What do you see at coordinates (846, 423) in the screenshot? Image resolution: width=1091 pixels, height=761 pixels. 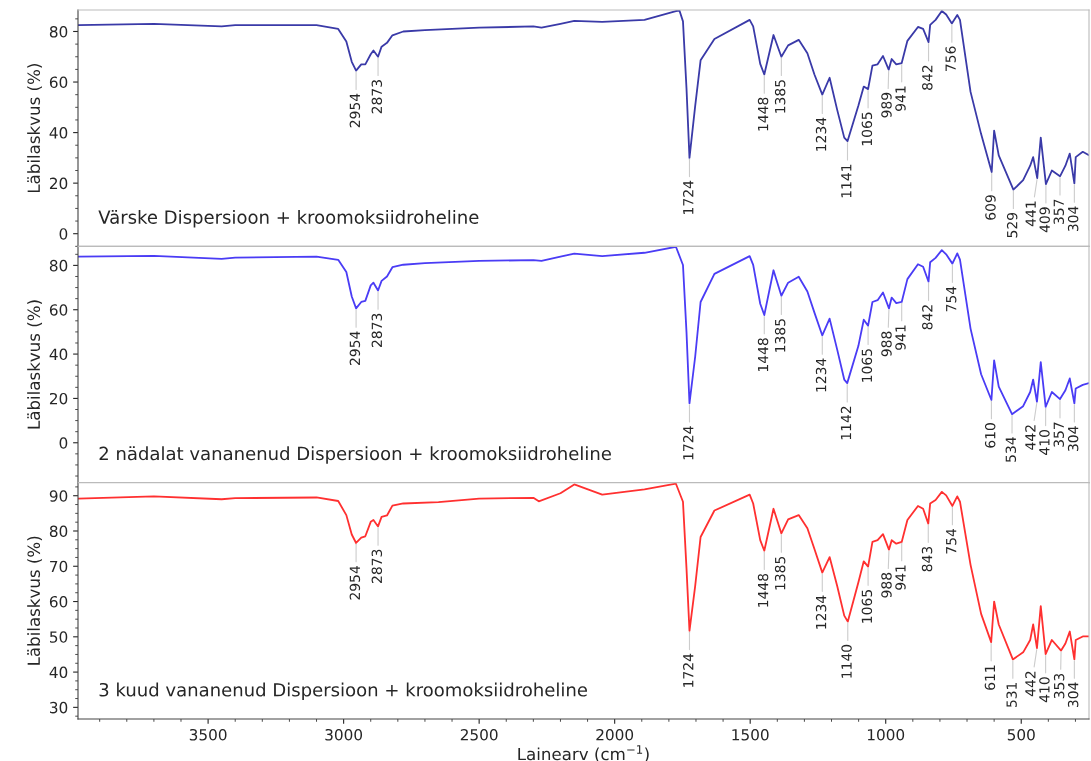 I see `annotation: 1142` at bounding box center [846, 423].